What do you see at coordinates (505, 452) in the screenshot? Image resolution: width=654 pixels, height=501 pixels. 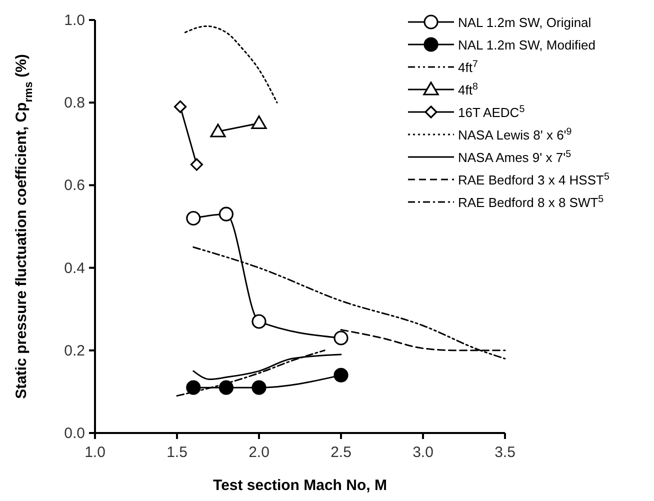 I see `x-tick-label: 3.5` at bounding box center [505, 452].